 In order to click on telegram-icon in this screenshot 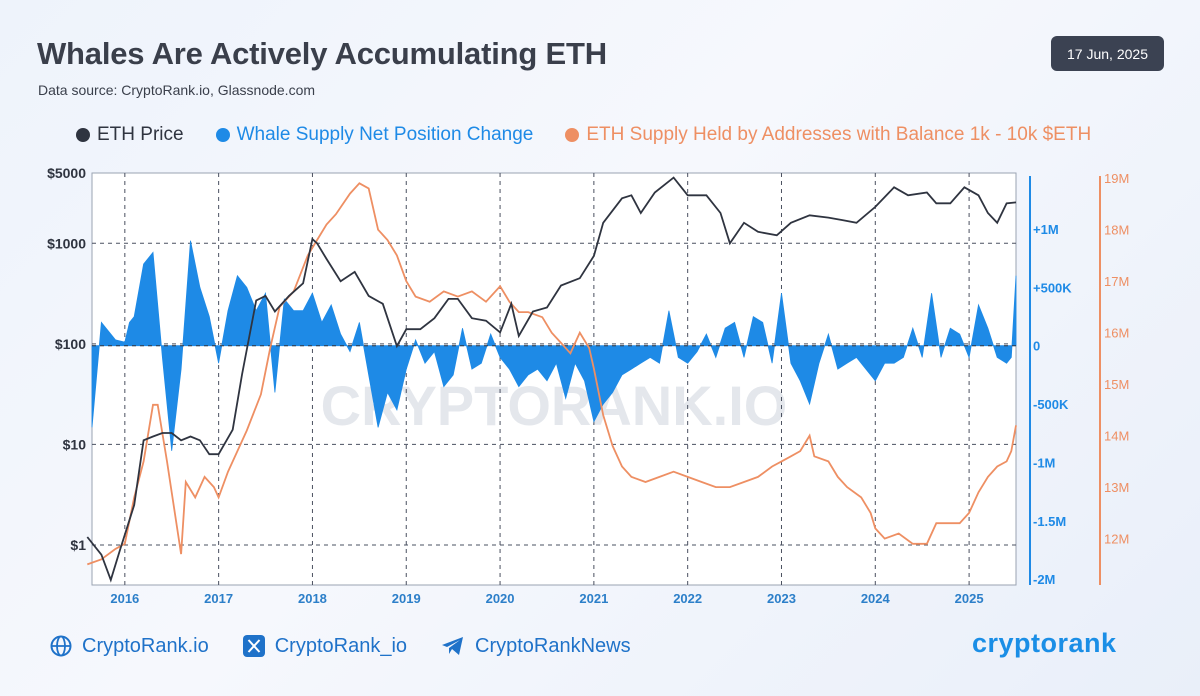, I will do `click(453, 646)`.